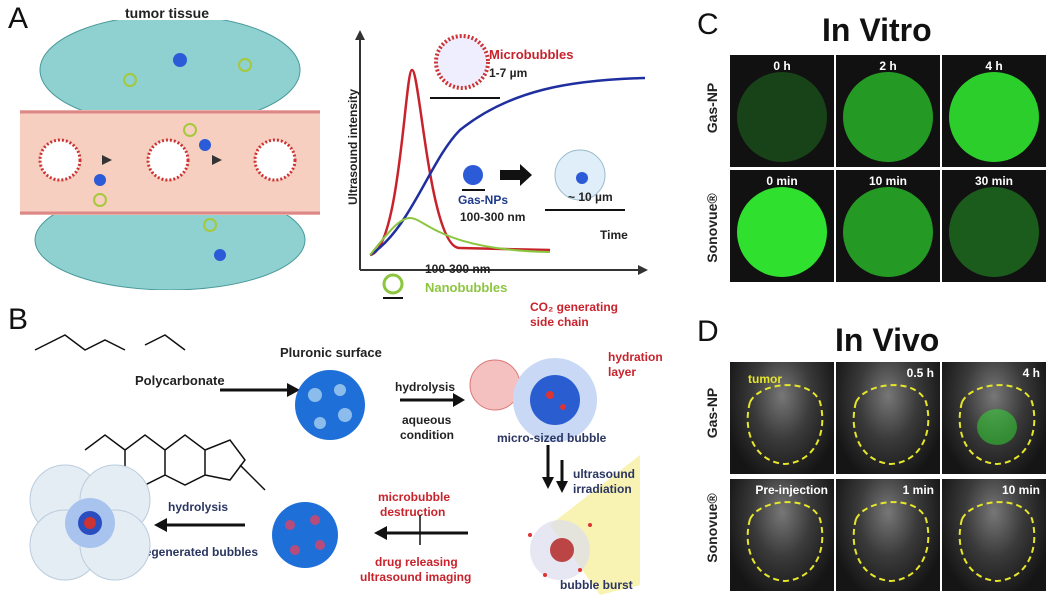  I want to click on nano-size-label: 100-300 nm, so click(458, 269).